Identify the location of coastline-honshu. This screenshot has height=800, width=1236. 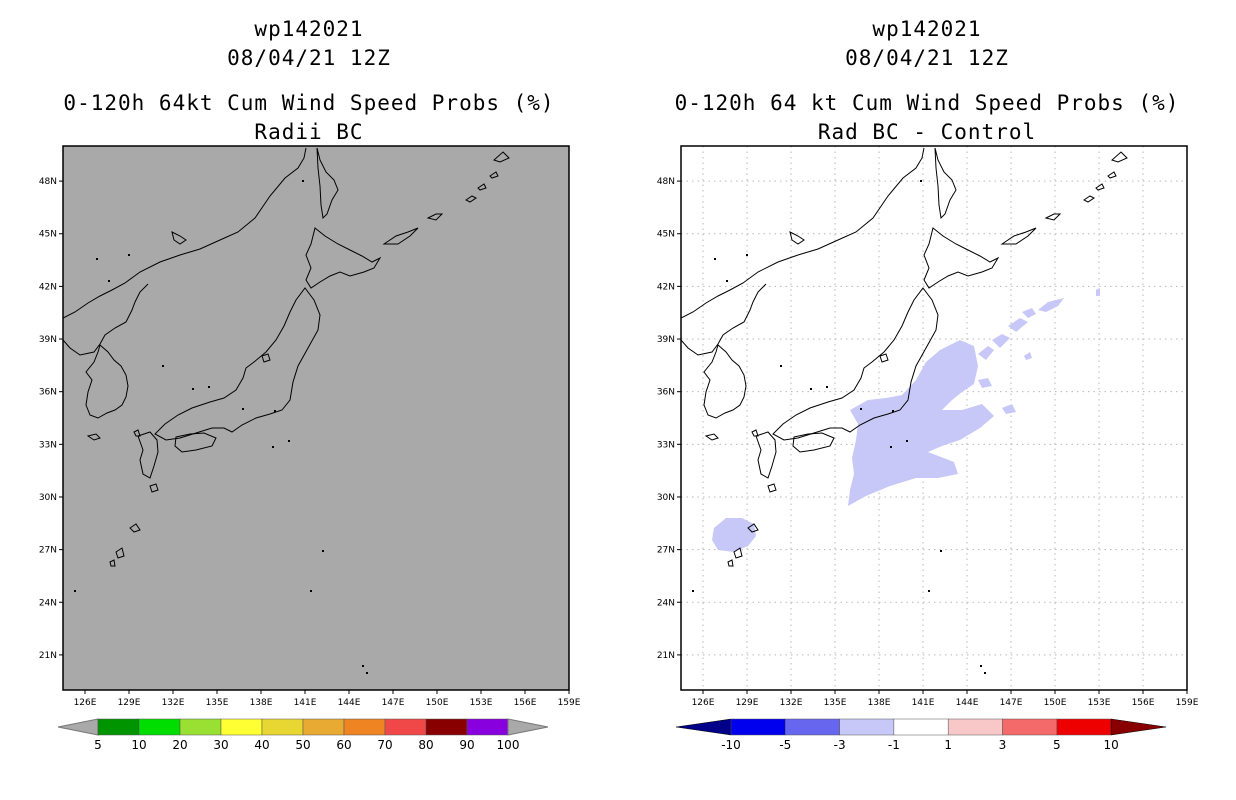
(237, 364).